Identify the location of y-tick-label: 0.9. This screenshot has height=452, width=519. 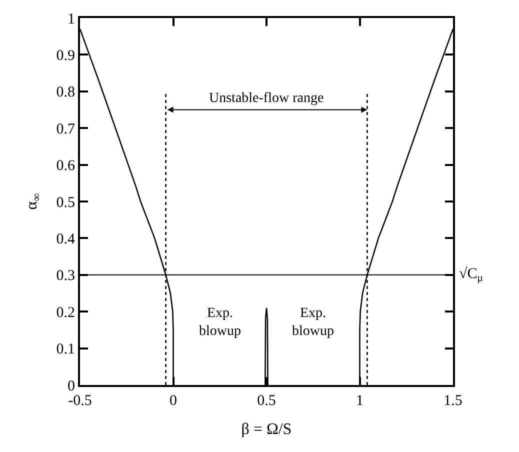
(65, 56).